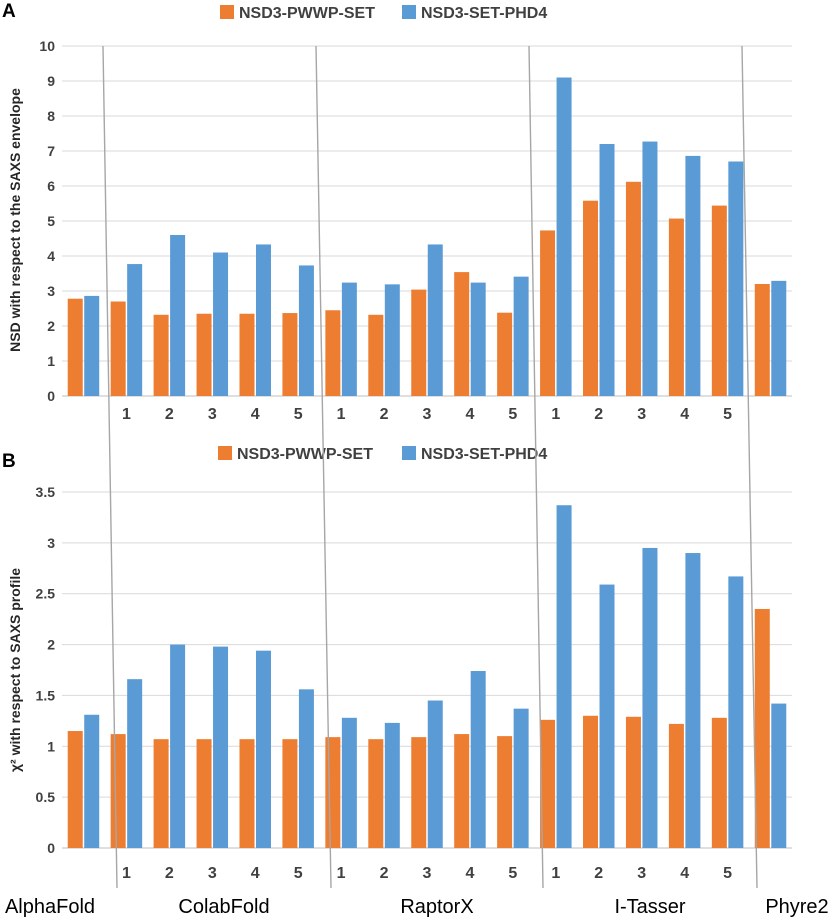 This screenshot has width=837, height=921. Describe the element at coordinates (46, 797) in the screenshot. I see `y-tick-label: 0.5` at that location.